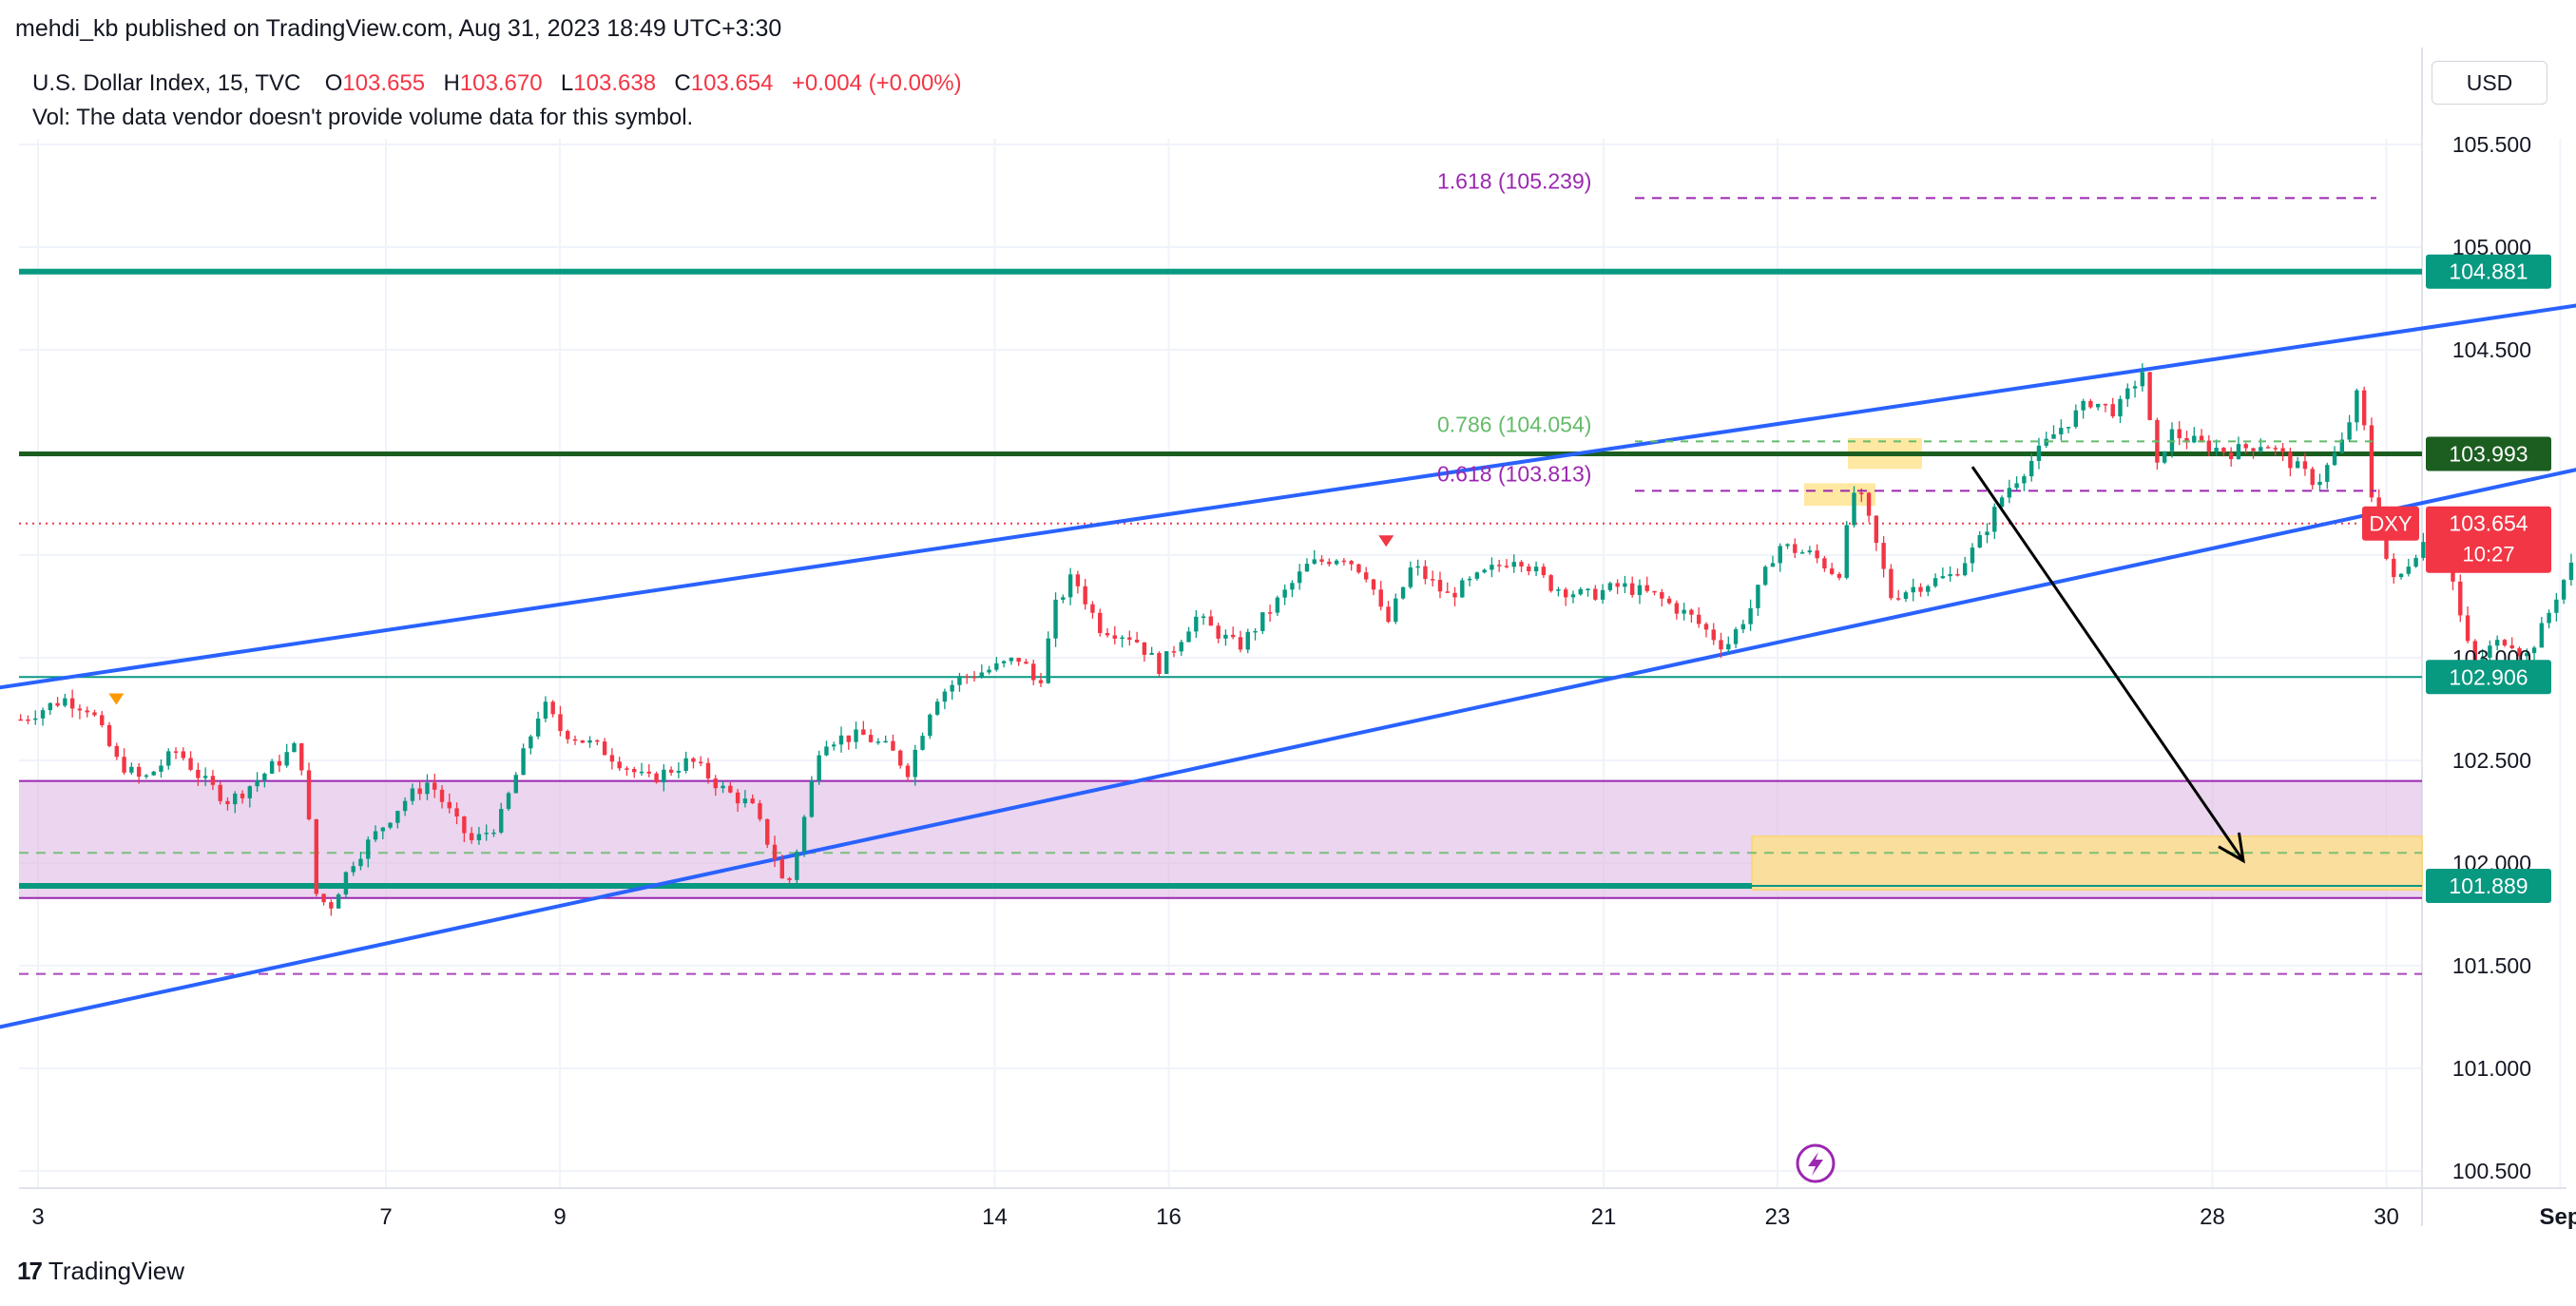 The width and height of the screenshot is (2576, 1306). Describe the element at coordinates (2491, 349) in the screenshot. I see `price-tick: 104.500` at that location.